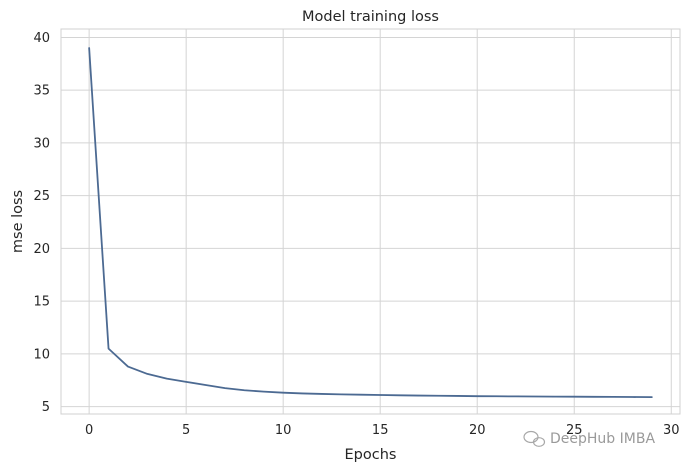 Image resolution: width=690 pixels, height=473 pixels. Describe the element at coordinates (380, 430) in the screenshot. I see `x-tick-label: 15` at that location.